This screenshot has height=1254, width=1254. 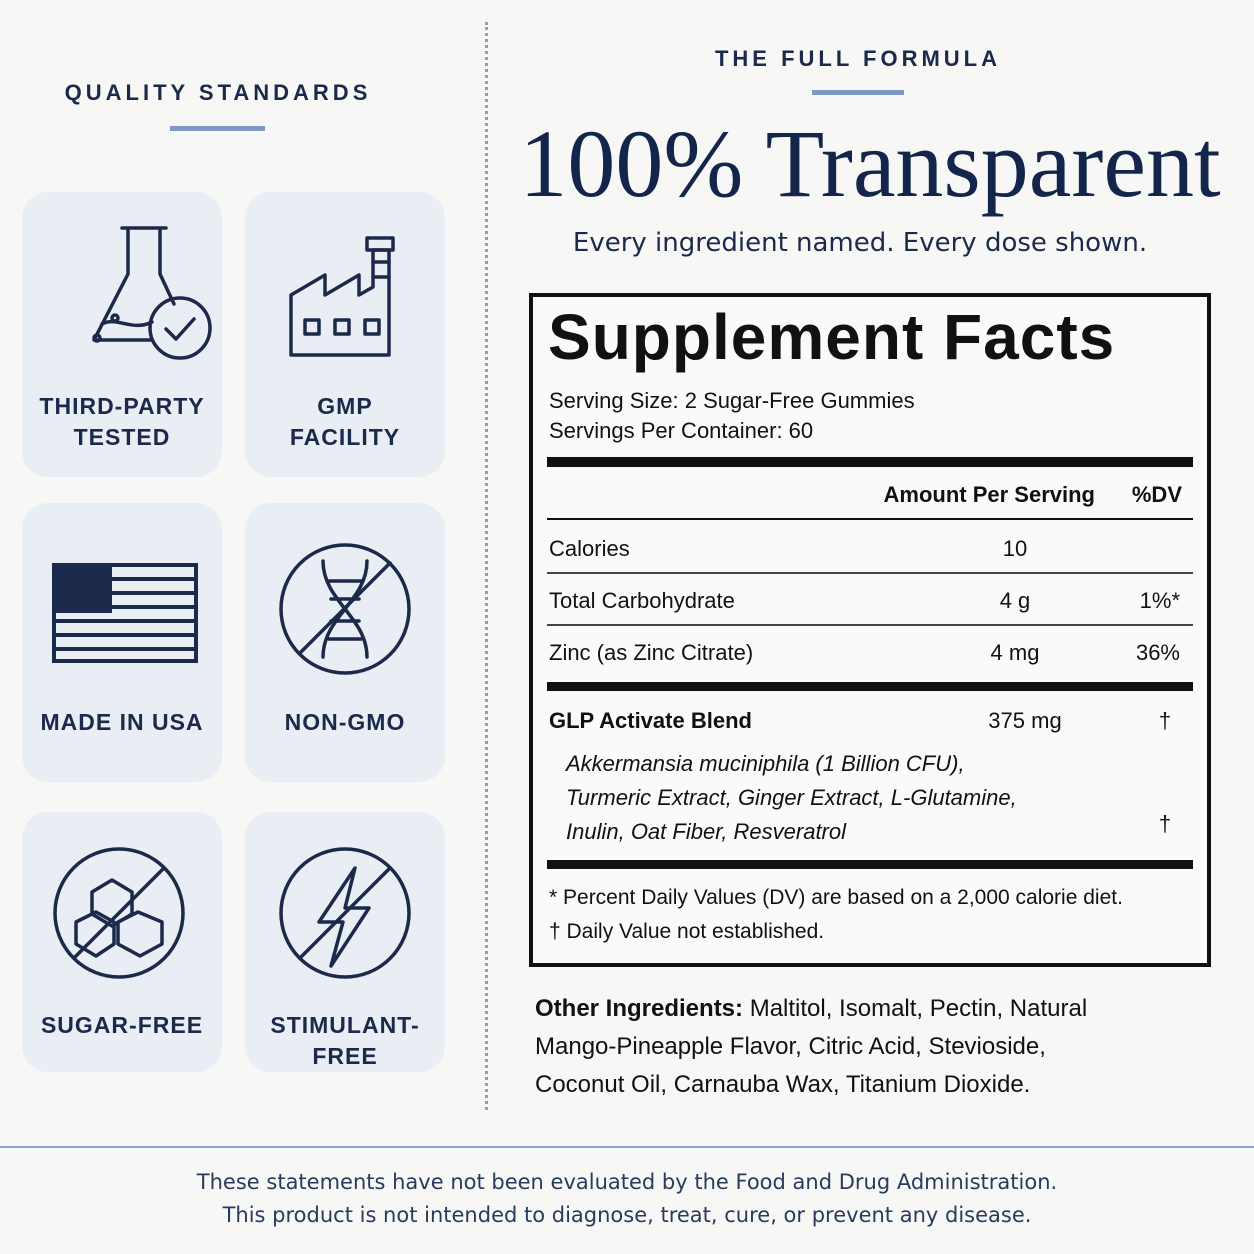 What do you see at coordinates (642, 600) in the screenshot?
I see `row-name: Total Carbohydrate` at bounding box center [642, 600].